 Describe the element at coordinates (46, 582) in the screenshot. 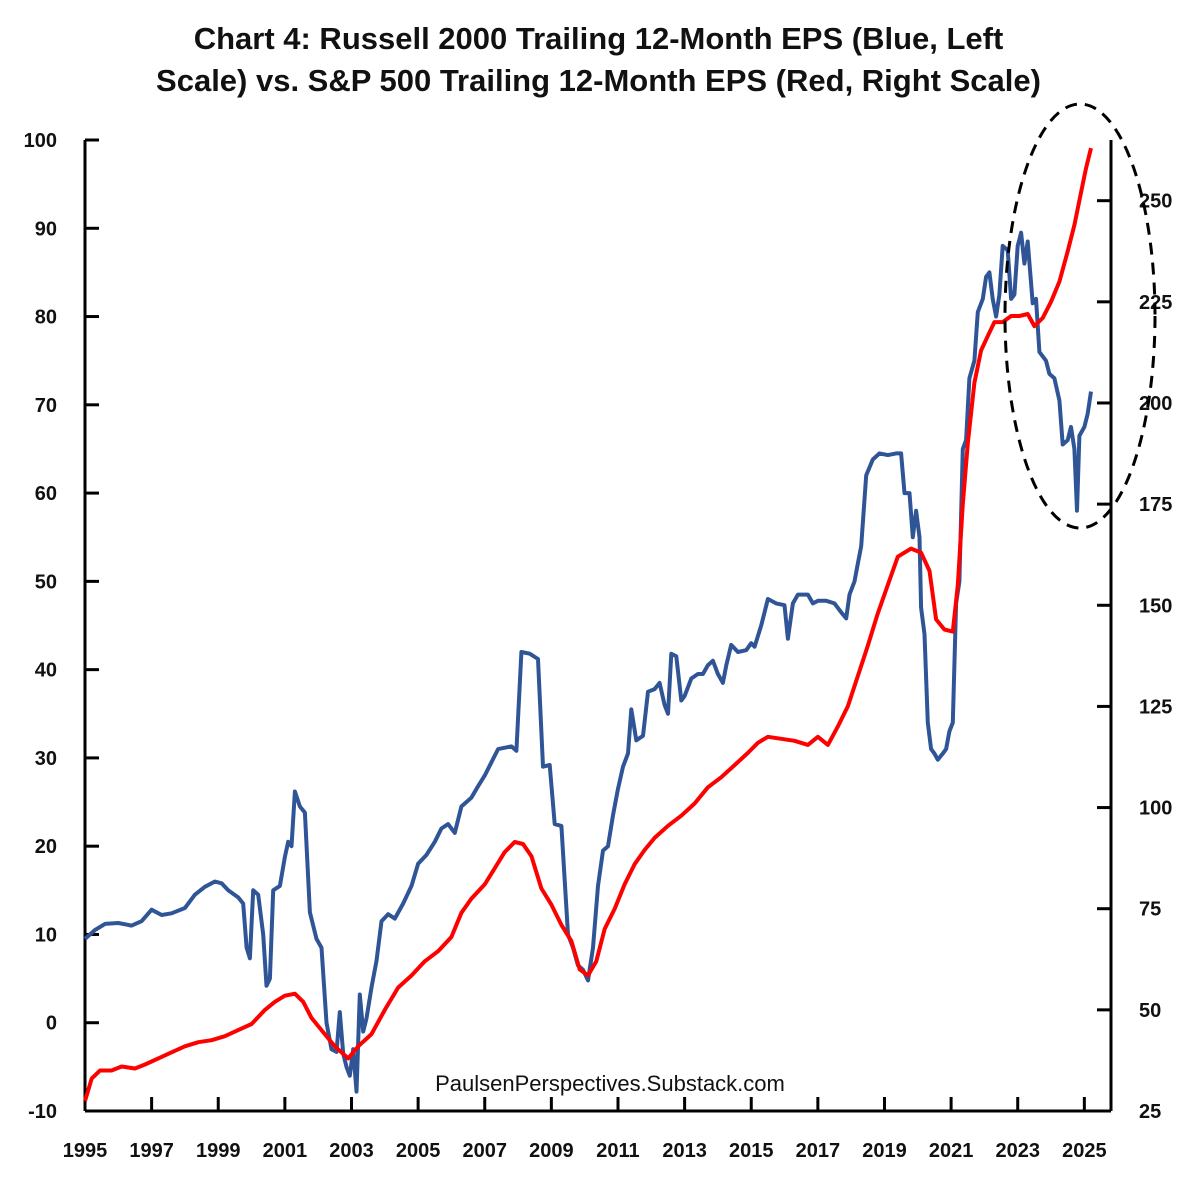

I see `left-tick-label: 50` at that location.